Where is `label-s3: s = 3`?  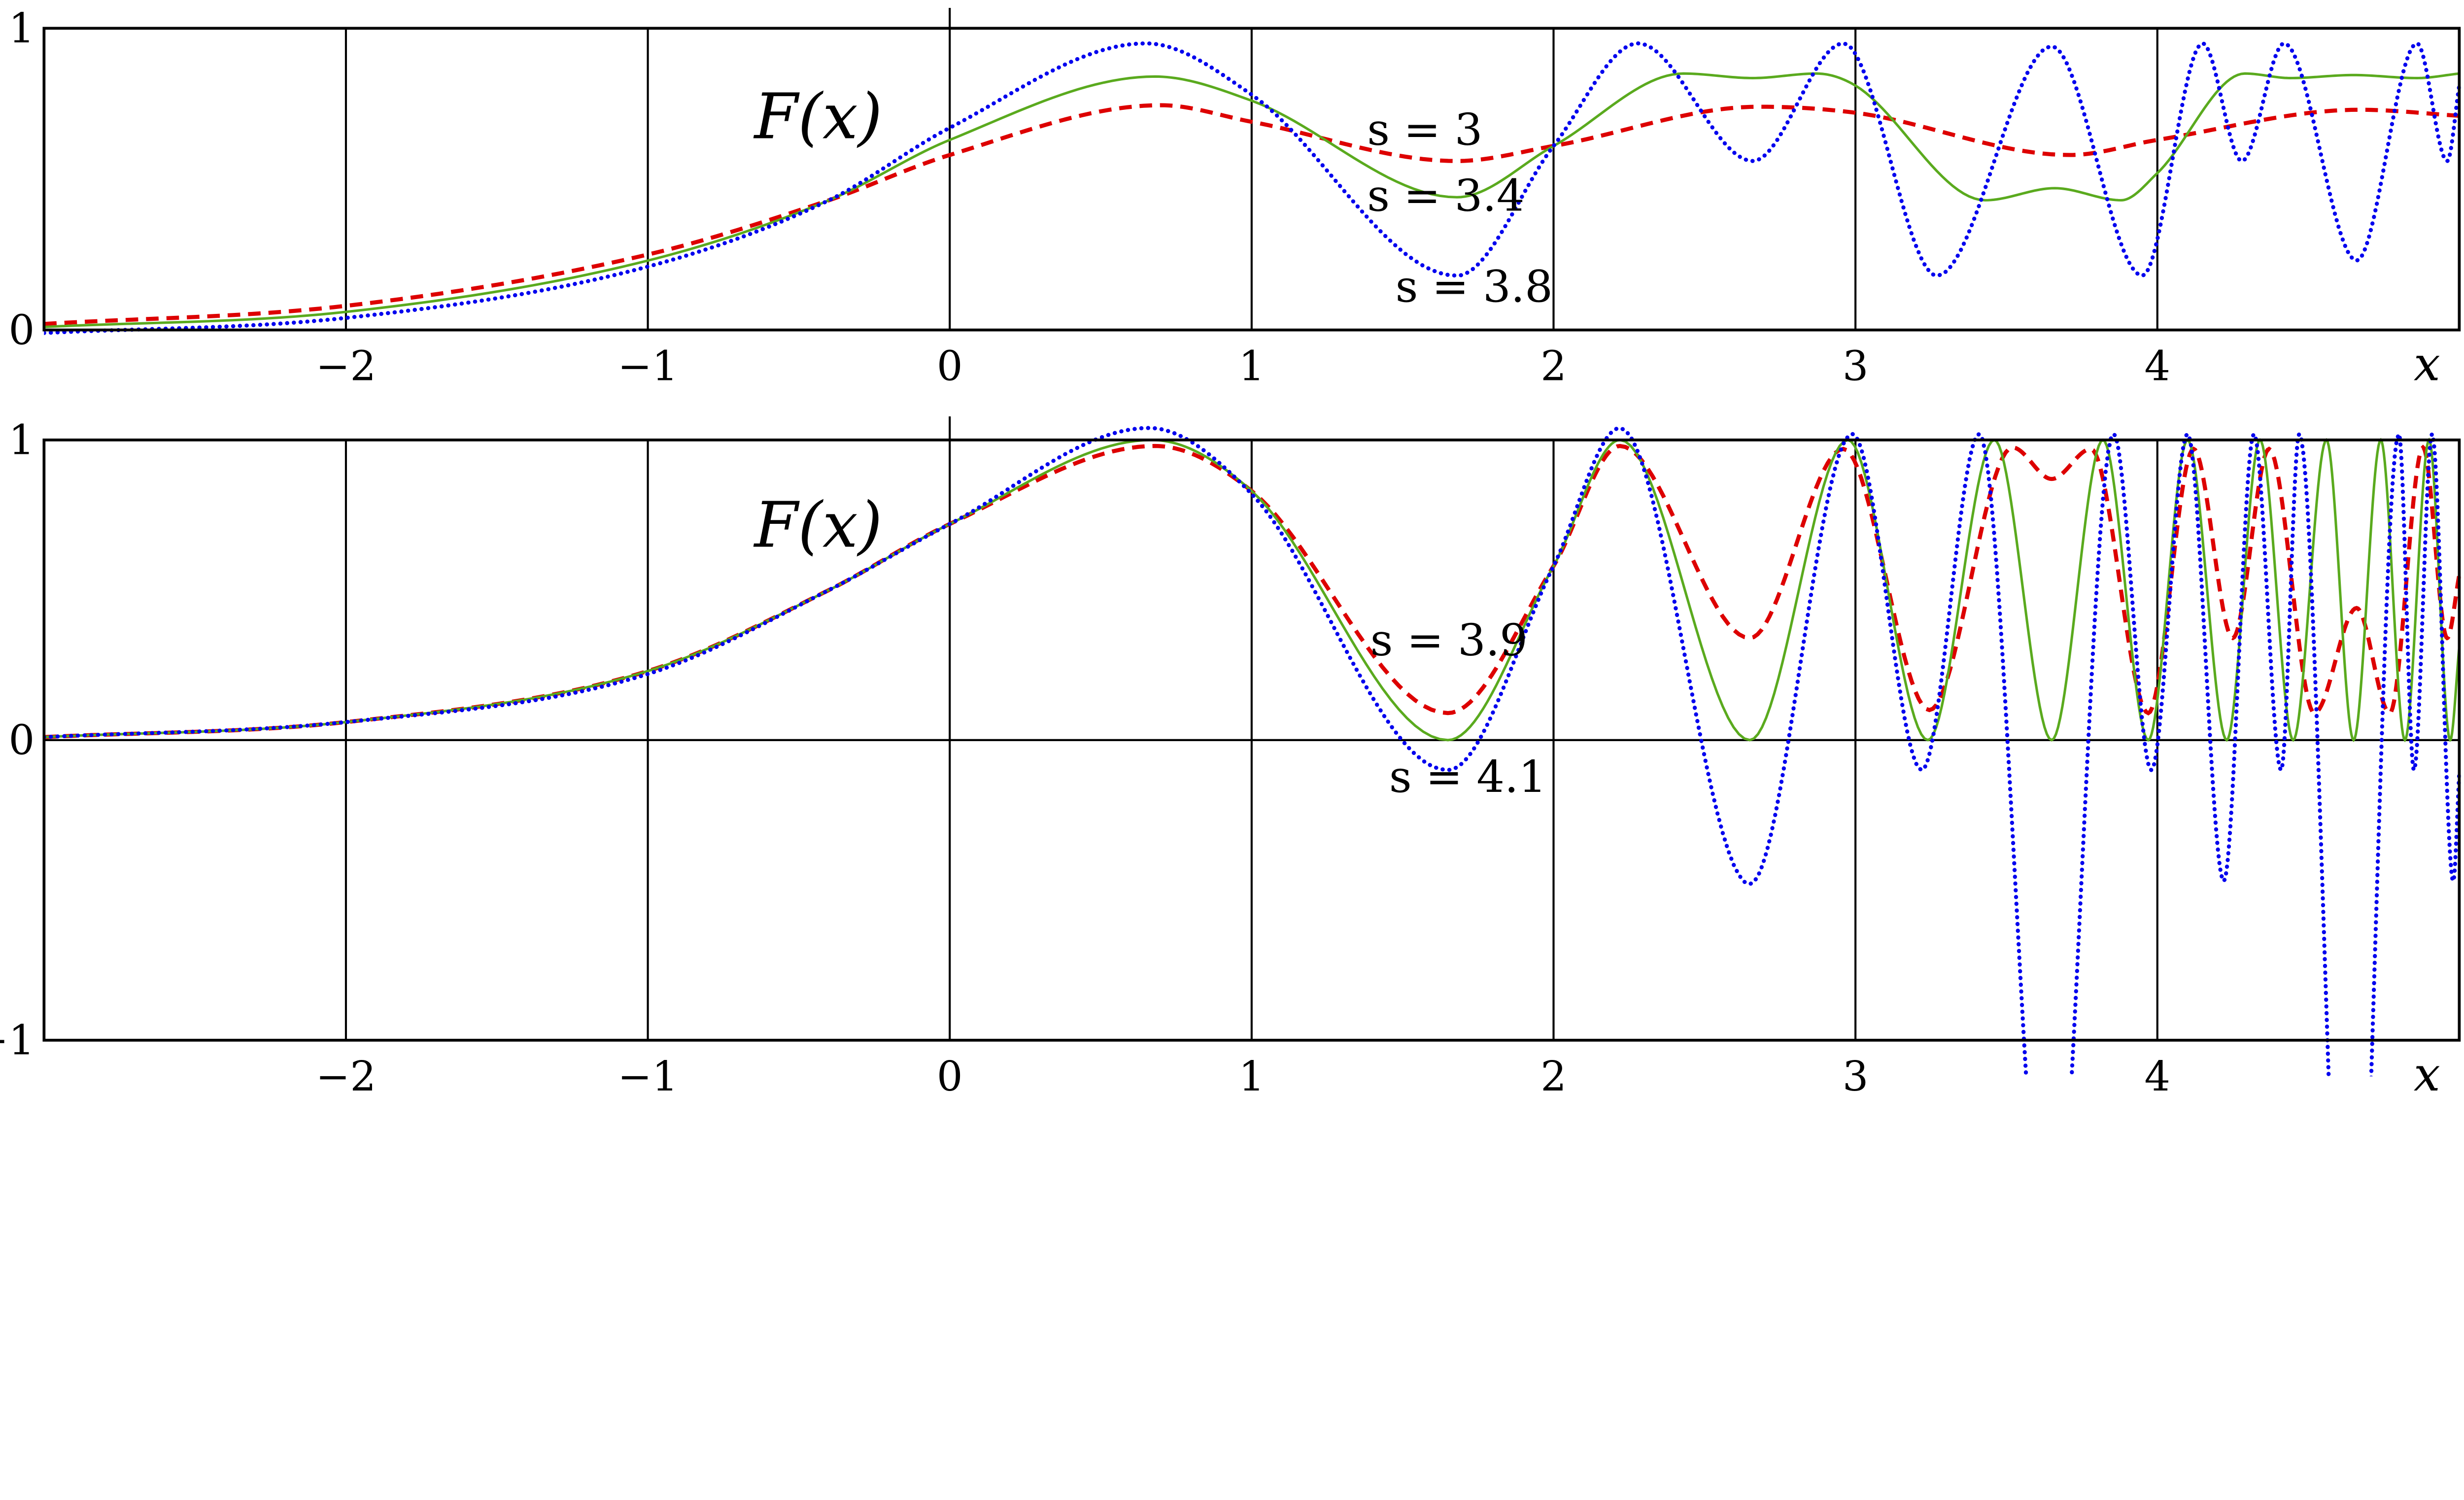 label-s3: s = 3 is located at coordinates (1424, 129).